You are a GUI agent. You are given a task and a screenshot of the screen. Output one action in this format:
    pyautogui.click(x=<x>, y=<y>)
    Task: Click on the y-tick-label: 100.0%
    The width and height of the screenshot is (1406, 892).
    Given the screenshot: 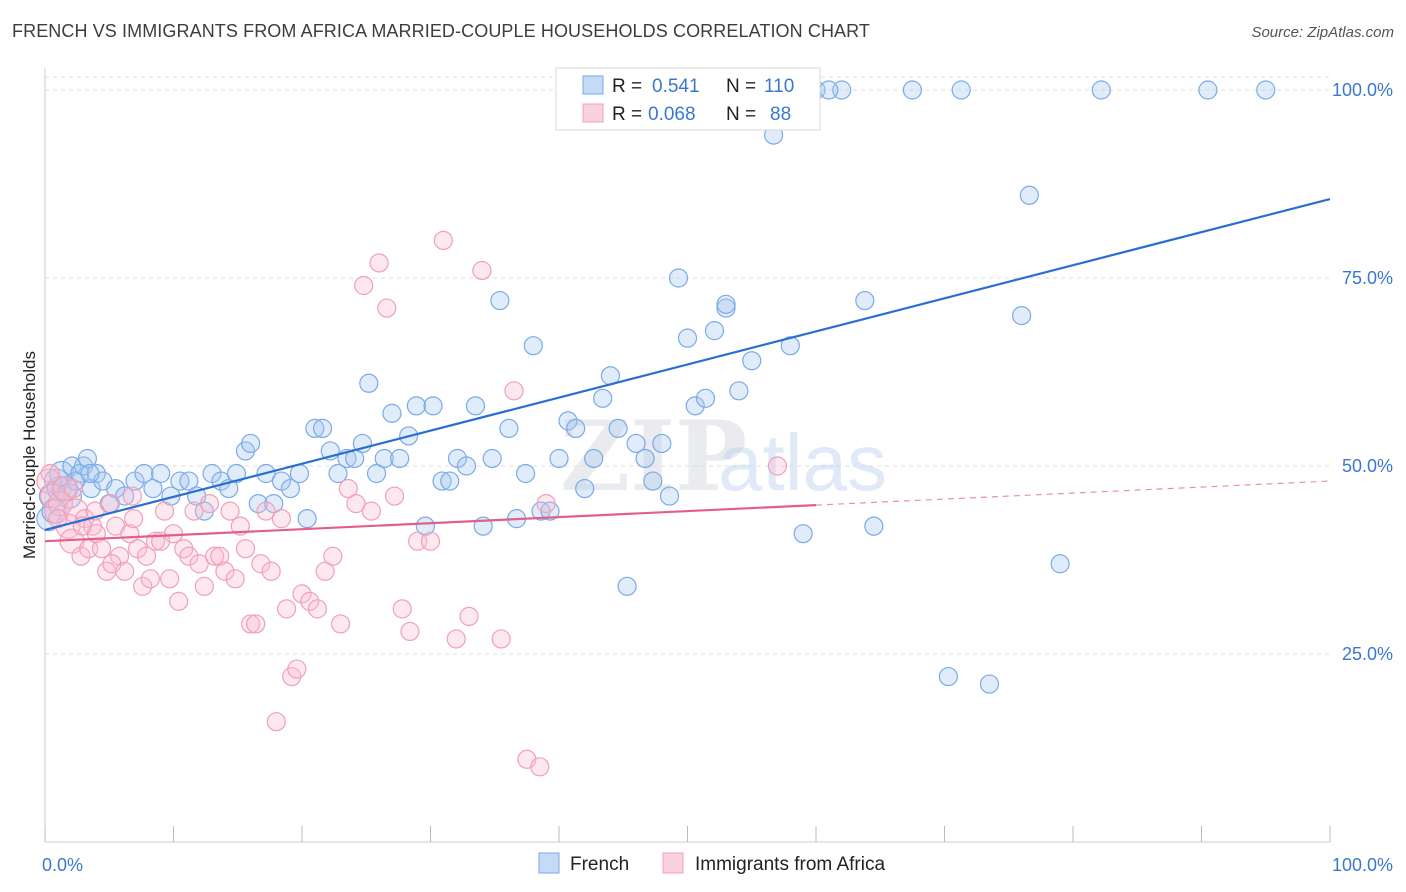 What is the action you would take?
    pyautogui.click(x=1362, y=90)
    